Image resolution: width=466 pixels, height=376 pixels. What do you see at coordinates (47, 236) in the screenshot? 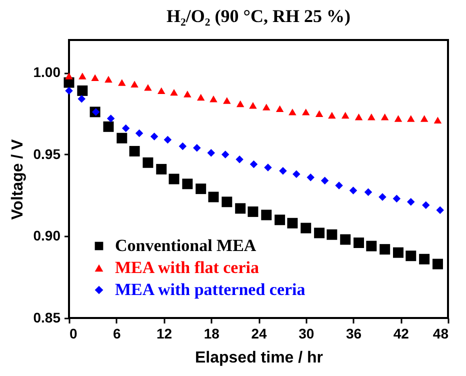
I see `y-tick-label: 0.90` at bounding box center [47, 236].